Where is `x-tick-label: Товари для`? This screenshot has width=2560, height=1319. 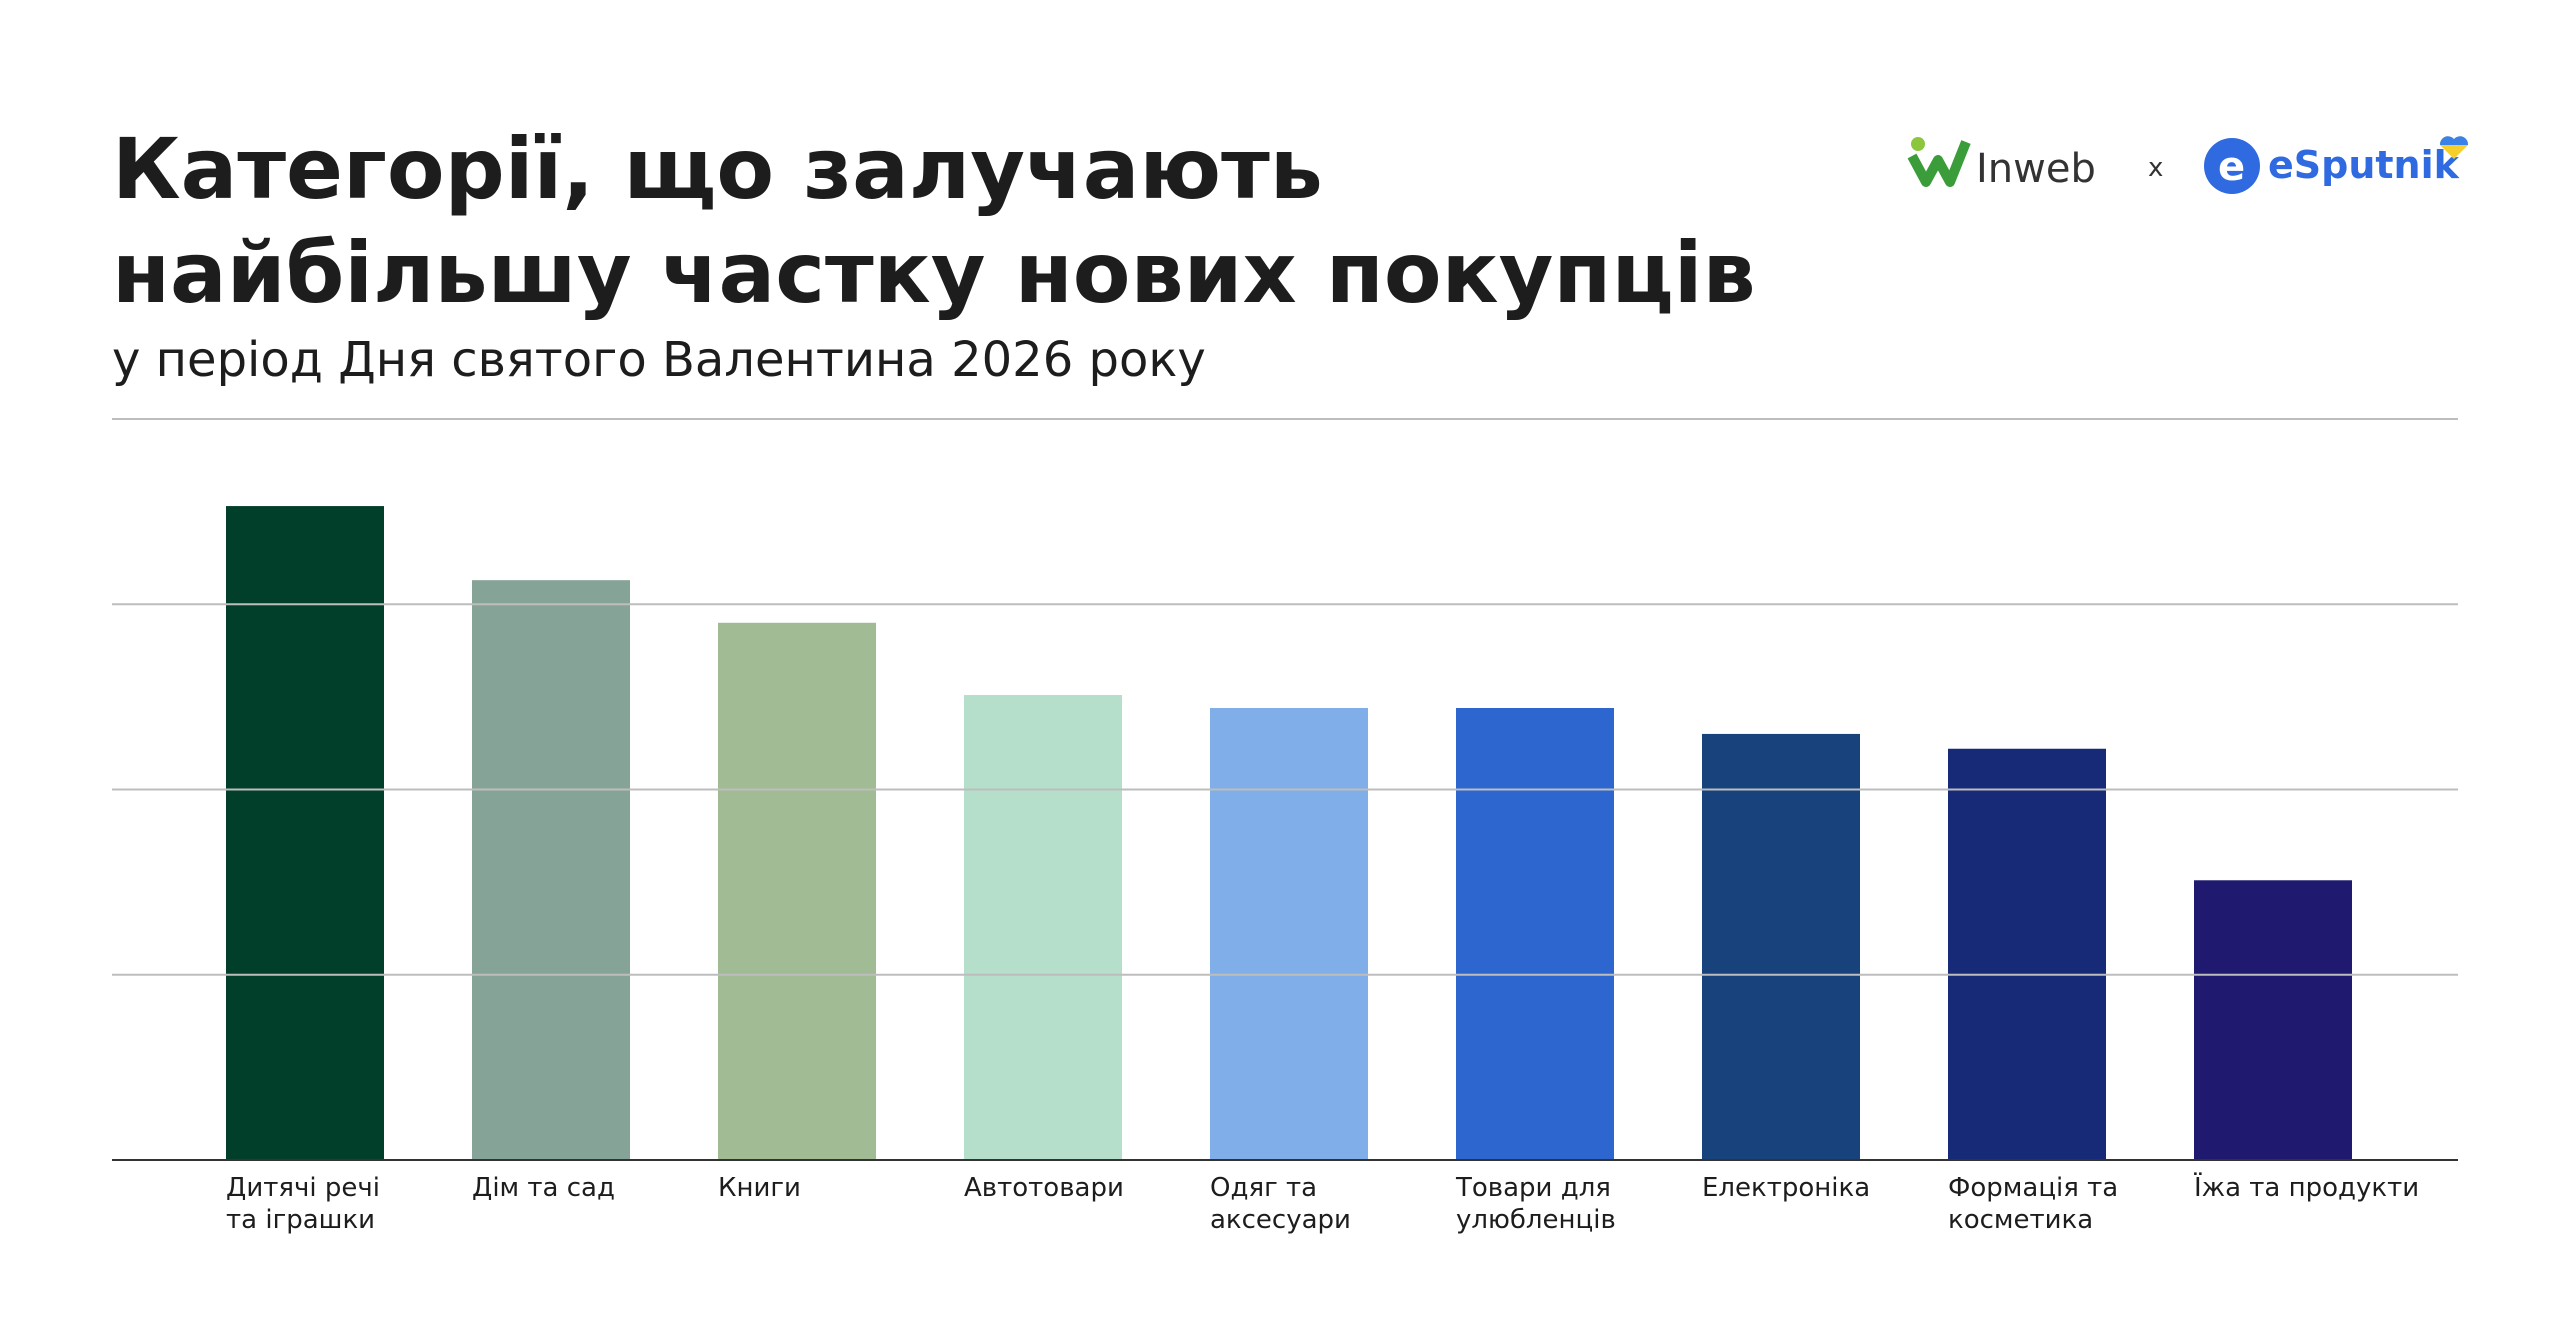 x-tick-label: Товари для is located at coordinates (1533, 1188).